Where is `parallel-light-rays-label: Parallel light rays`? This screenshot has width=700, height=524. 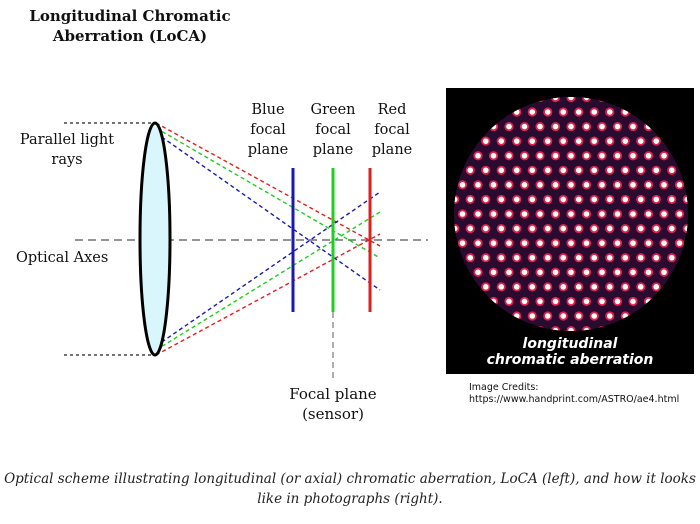 parallel-light-rays-label: Parallel light rays is located at coordinates (67, 150).